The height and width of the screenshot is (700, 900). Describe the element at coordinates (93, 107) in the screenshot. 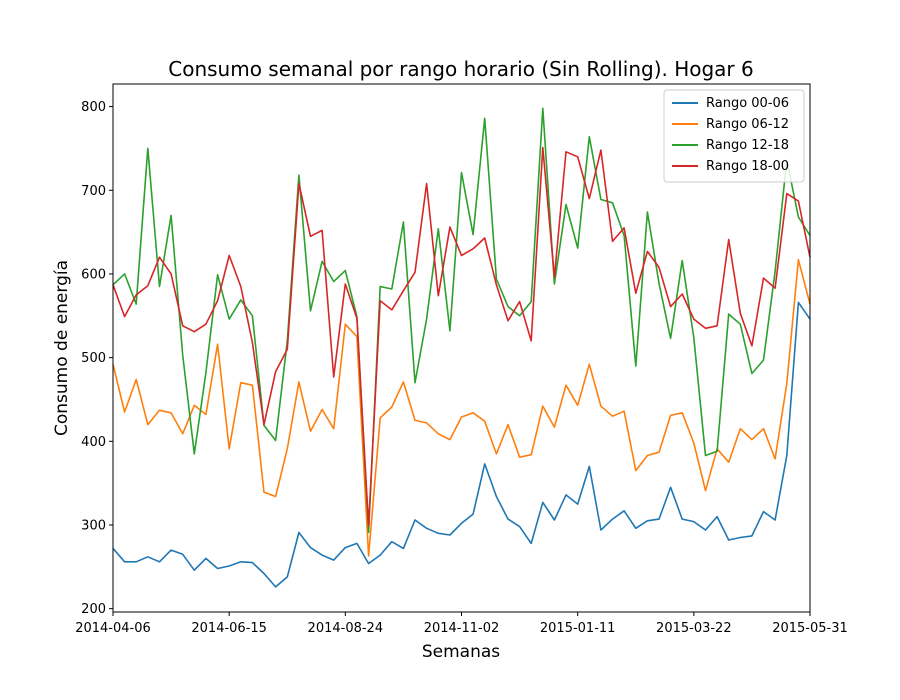

I see `y-tick-label: 800` at that location.